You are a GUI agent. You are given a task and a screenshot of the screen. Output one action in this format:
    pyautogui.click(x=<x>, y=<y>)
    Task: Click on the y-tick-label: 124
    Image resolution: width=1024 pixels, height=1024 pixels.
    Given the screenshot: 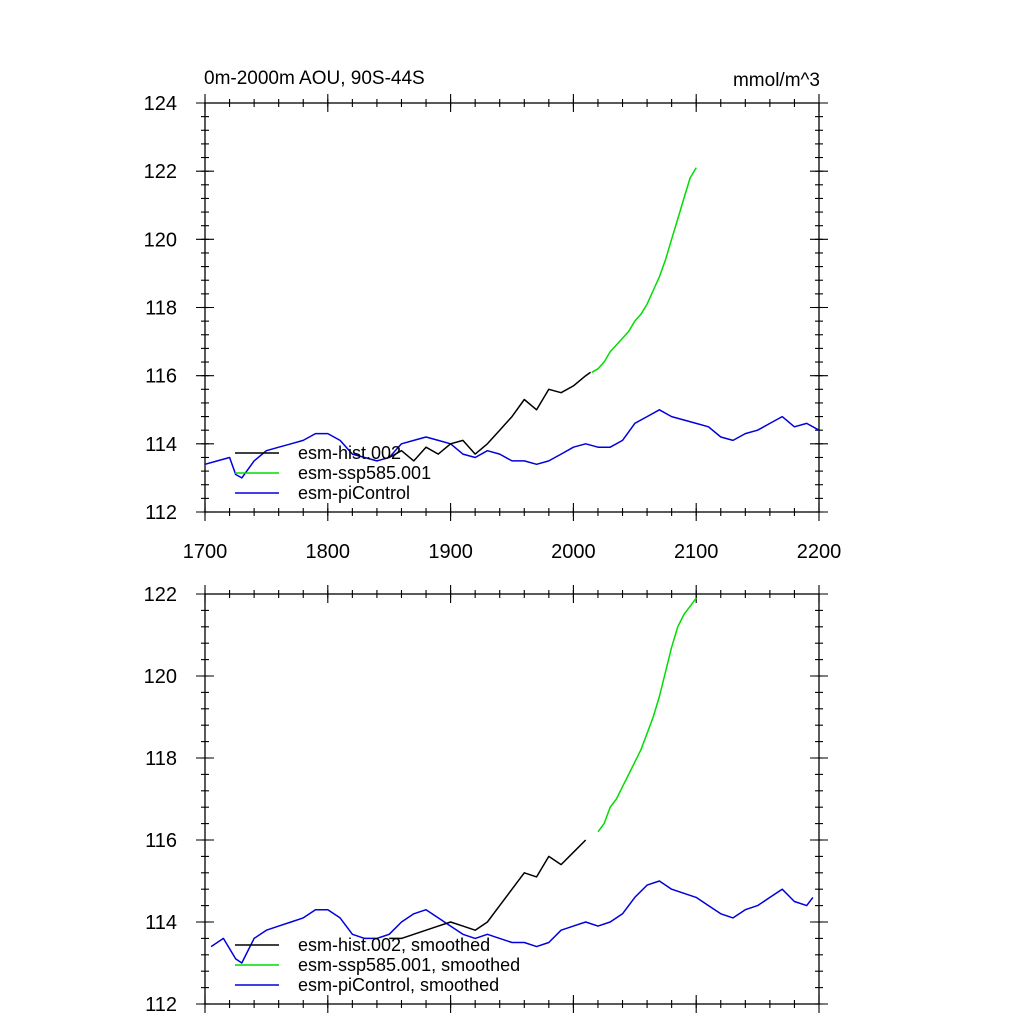 What is the action you would take?
    pyautogui.click(x=160, y=104)
    